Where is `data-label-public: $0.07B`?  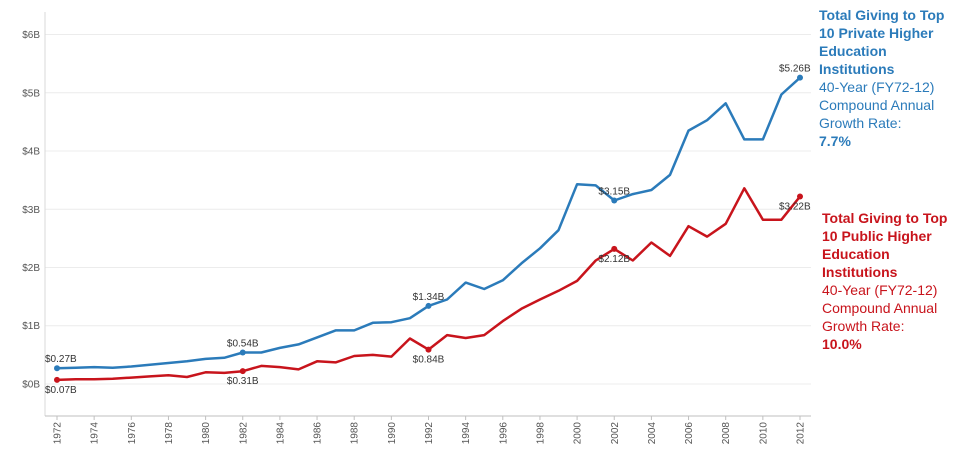 data-label-public: $0.07B is located at coordinates (61, 390).